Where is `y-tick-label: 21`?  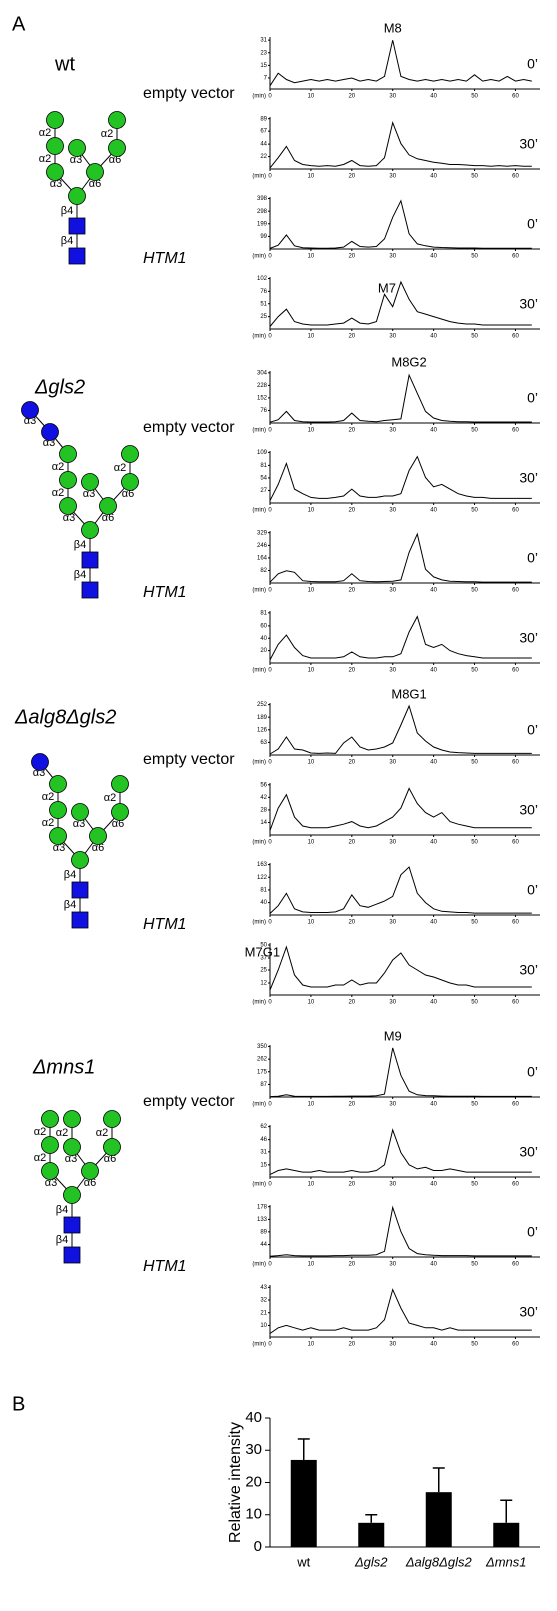
y-tick-label: 21 is located at coordinates (263, 1313).